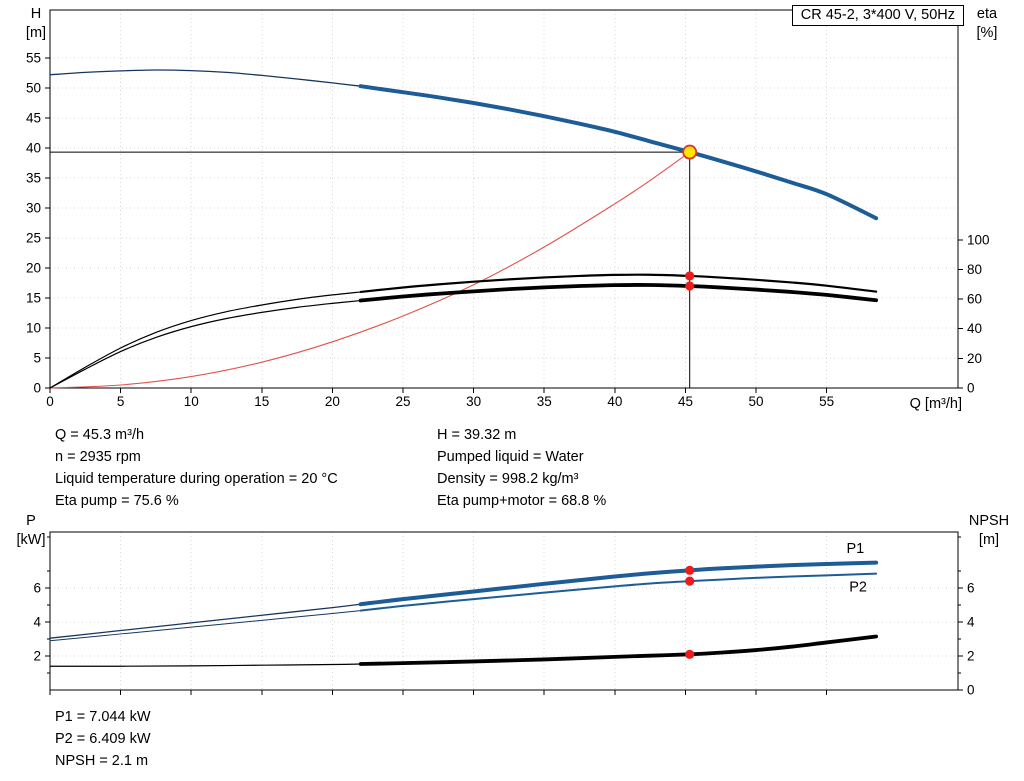 Image resolution: width=1024 pixels, height=781 pixels. What do you see at coordinates (98, 457) in the screenshot?
I see `speed-value-text: n = 2935 rpm` at bounding box center [98, 457].